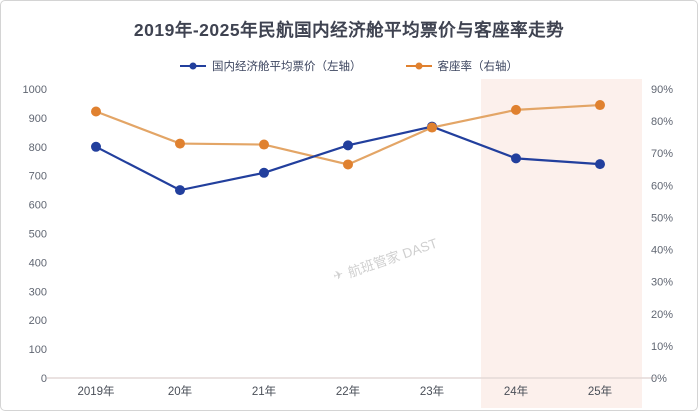  Describe the element at coordinates (662, 90) in the screenshot. I see `right-axis-tick-label: 90%` at that location.